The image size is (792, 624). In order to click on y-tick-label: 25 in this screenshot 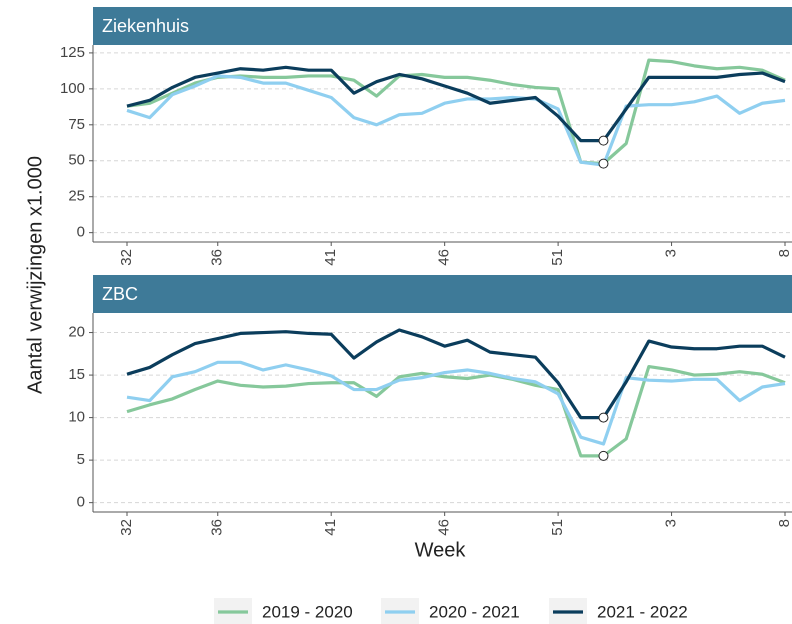, I will do `click(76, 196)`.